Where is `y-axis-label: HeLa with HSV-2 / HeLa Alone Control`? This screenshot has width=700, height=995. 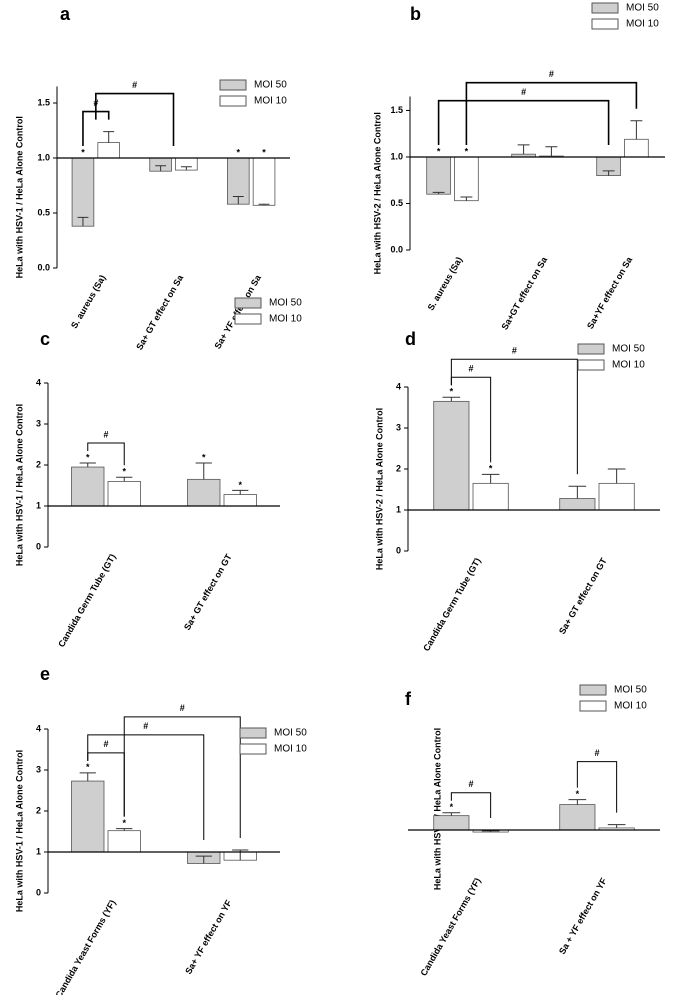 y-axis-label: HeLa with HSV-2 / HeLa Alone Control is located at coordinates (437, 809).